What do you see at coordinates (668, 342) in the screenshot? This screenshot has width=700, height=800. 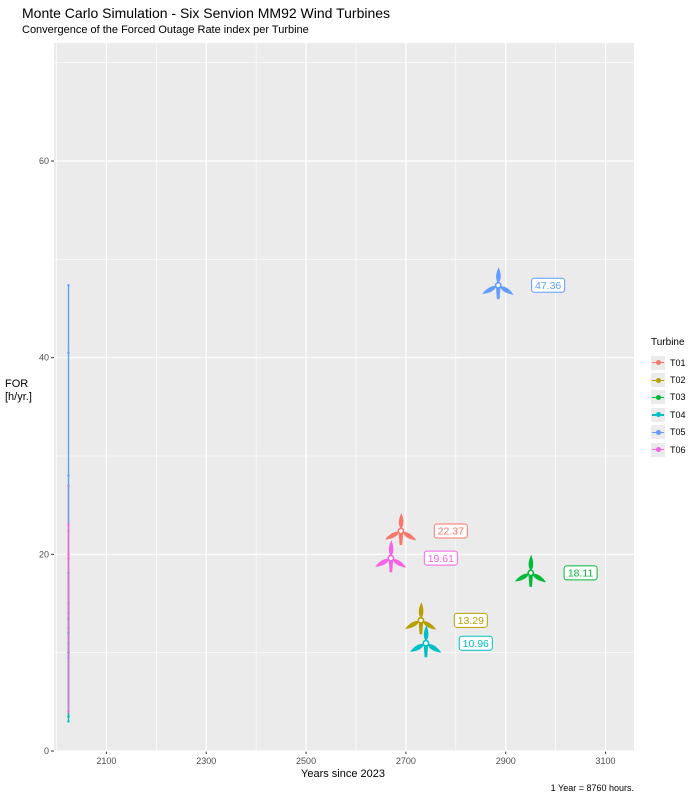 I see `legend-title: Turbine` at bounding box center [668, 342].